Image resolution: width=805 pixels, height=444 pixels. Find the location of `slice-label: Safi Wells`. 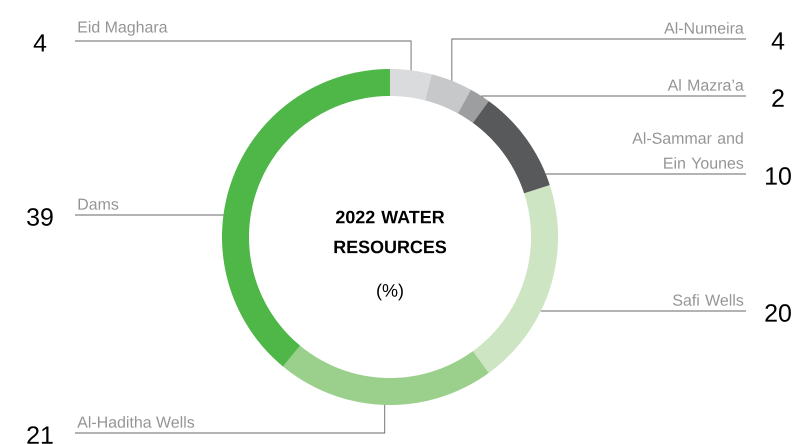

slice-label: Safi Wells is located at coordinates (708, 300).